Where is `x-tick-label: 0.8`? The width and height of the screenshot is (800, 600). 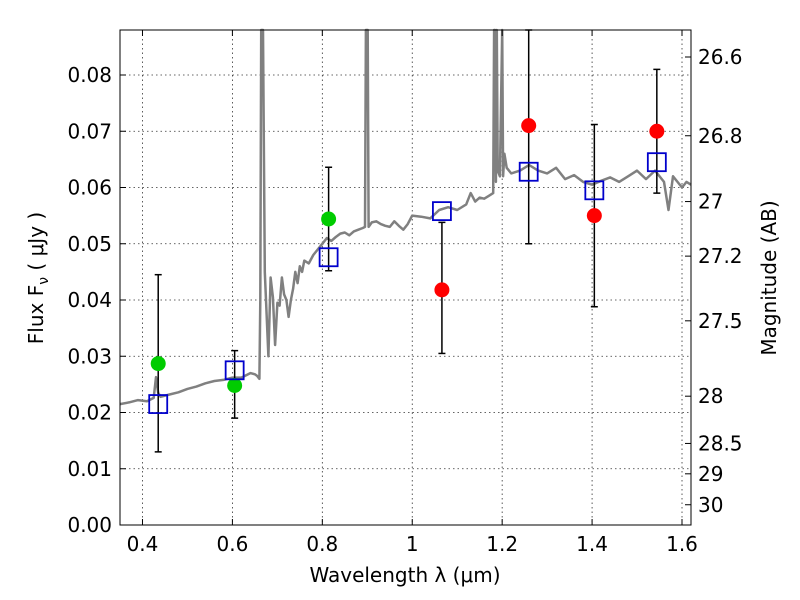
x-tick-label: 0.8 is located at coordinates (322, 544).